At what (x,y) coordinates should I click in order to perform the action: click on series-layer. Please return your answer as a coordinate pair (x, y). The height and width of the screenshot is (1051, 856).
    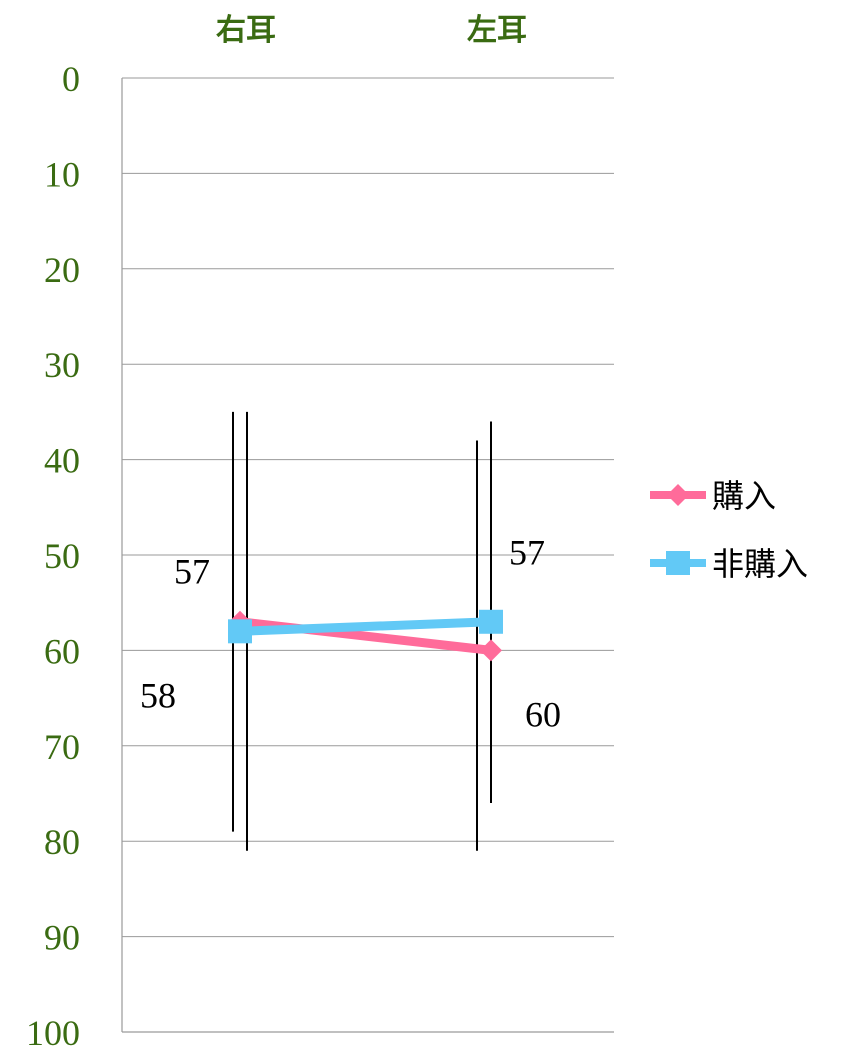
    Looking at the image, I should click on (365, 635).